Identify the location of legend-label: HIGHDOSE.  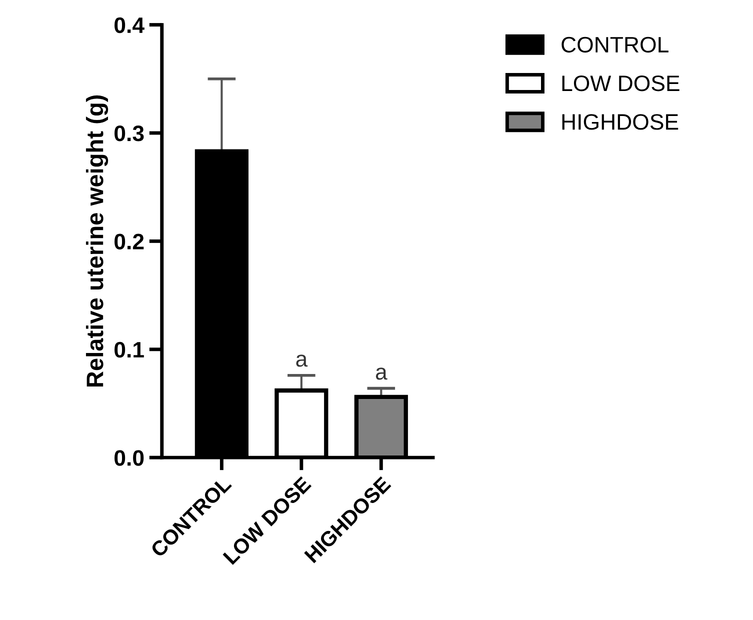
(620, 122).